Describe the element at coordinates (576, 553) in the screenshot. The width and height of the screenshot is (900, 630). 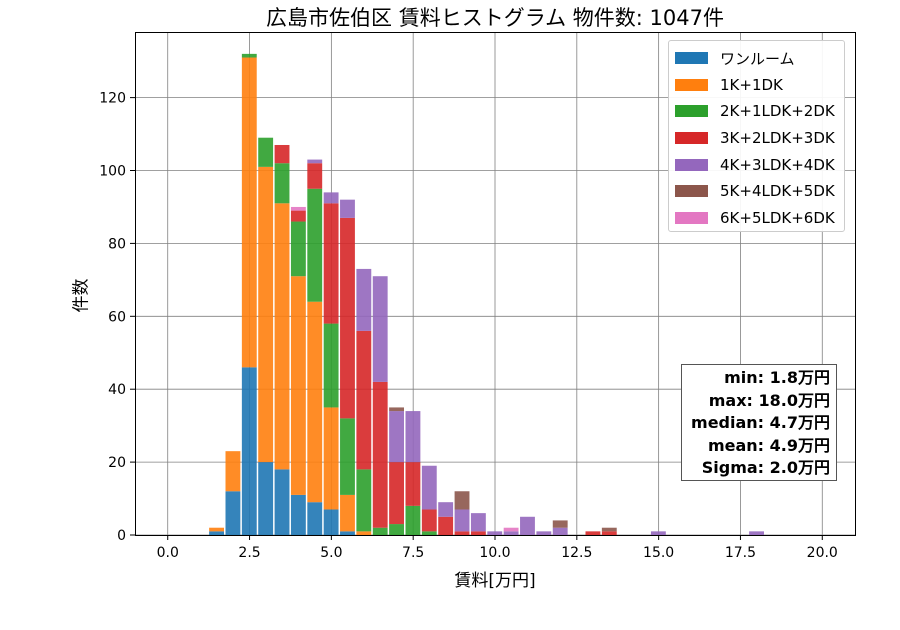
I see `x-tick-label: 12.5` at that location.